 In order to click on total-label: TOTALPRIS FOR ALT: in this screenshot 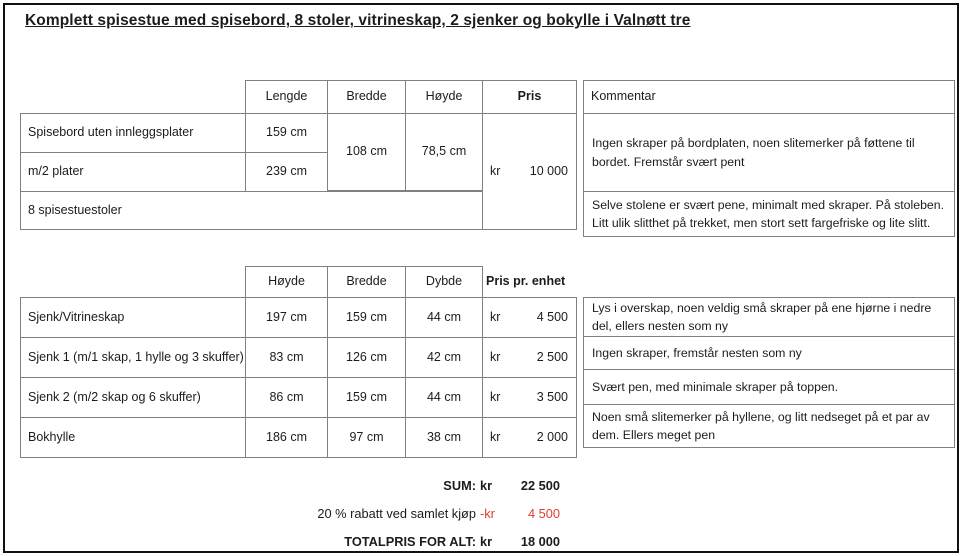, I will do `click(410, 541)`.